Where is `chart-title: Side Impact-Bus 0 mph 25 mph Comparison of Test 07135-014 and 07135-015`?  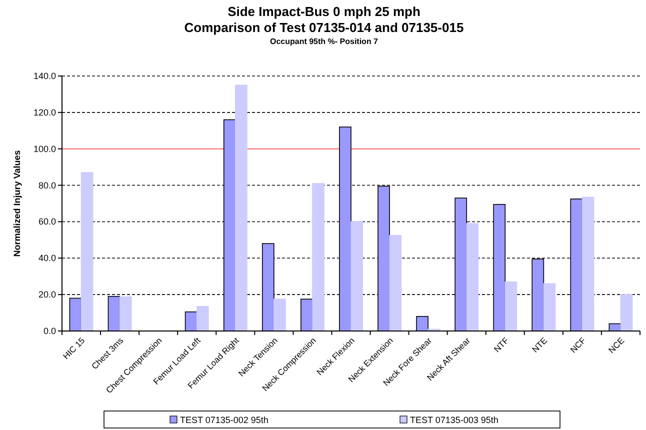 chart-title: Side Impact-Bus 0 mph 25 mph Comparison of Test 07135-014 and 07135-015 is located at coordinates (324, 19).